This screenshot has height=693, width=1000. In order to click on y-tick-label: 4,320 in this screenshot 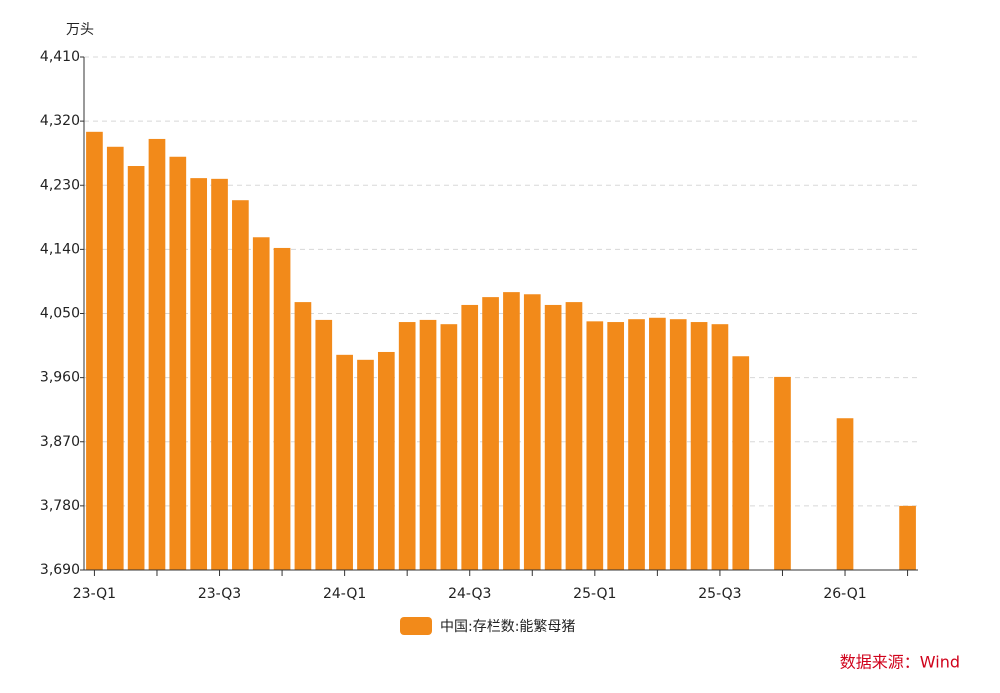, I will do `click(60, 121)`.